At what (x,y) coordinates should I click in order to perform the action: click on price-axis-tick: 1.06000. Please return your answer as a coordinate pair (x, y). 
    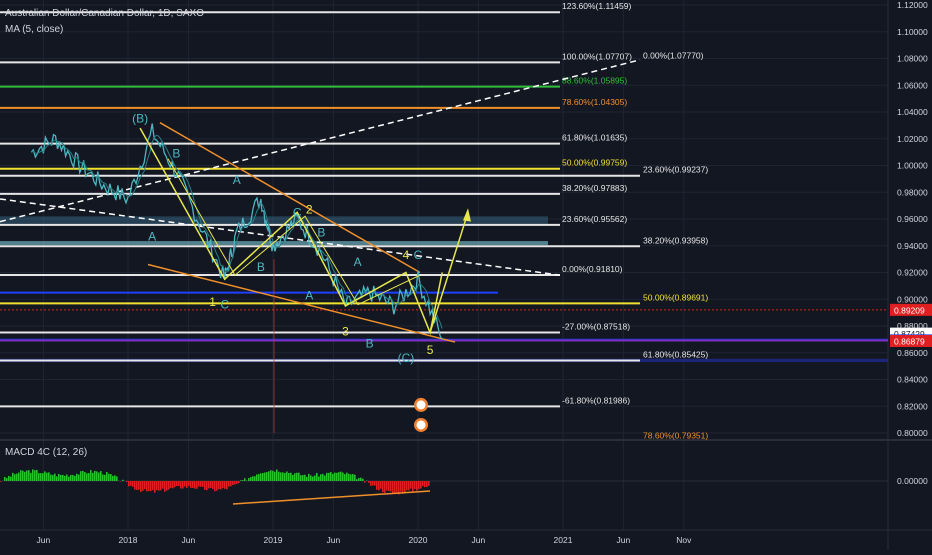
    Looking at the image, I should click on (912, 85).